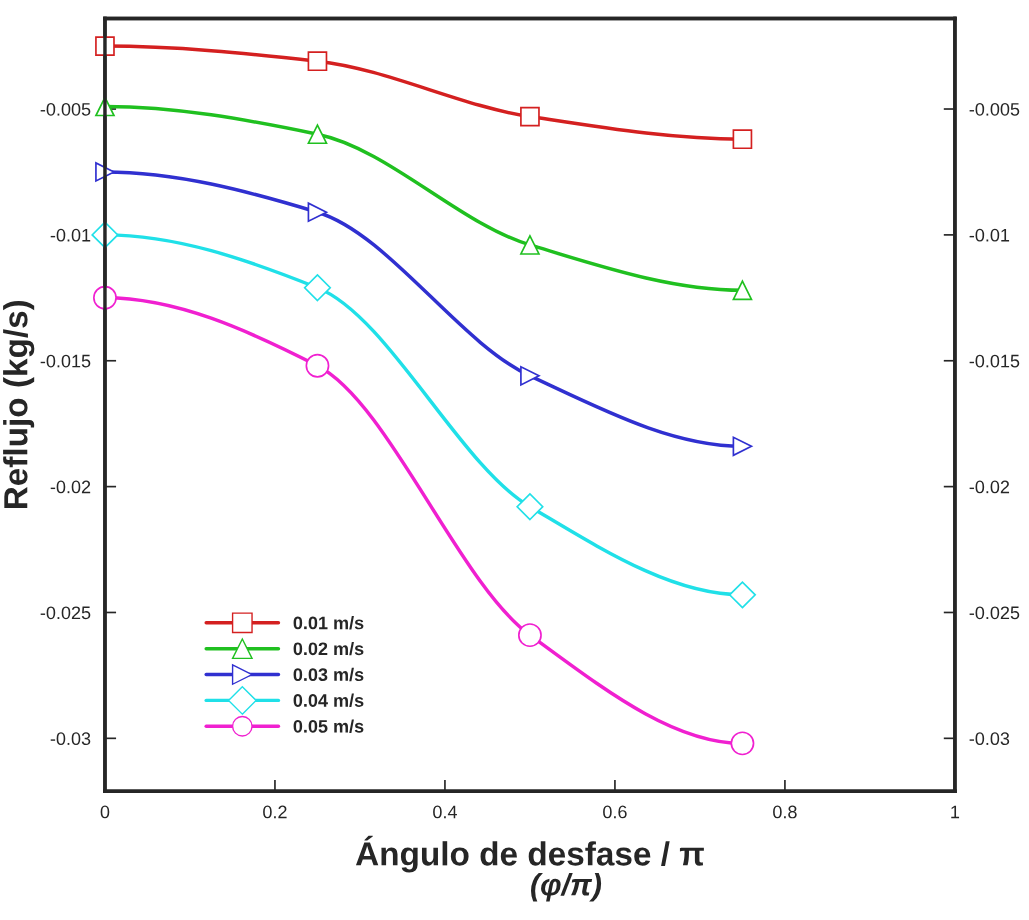  I want to click on y2-tick-label: -0.02, so click(989, 487).